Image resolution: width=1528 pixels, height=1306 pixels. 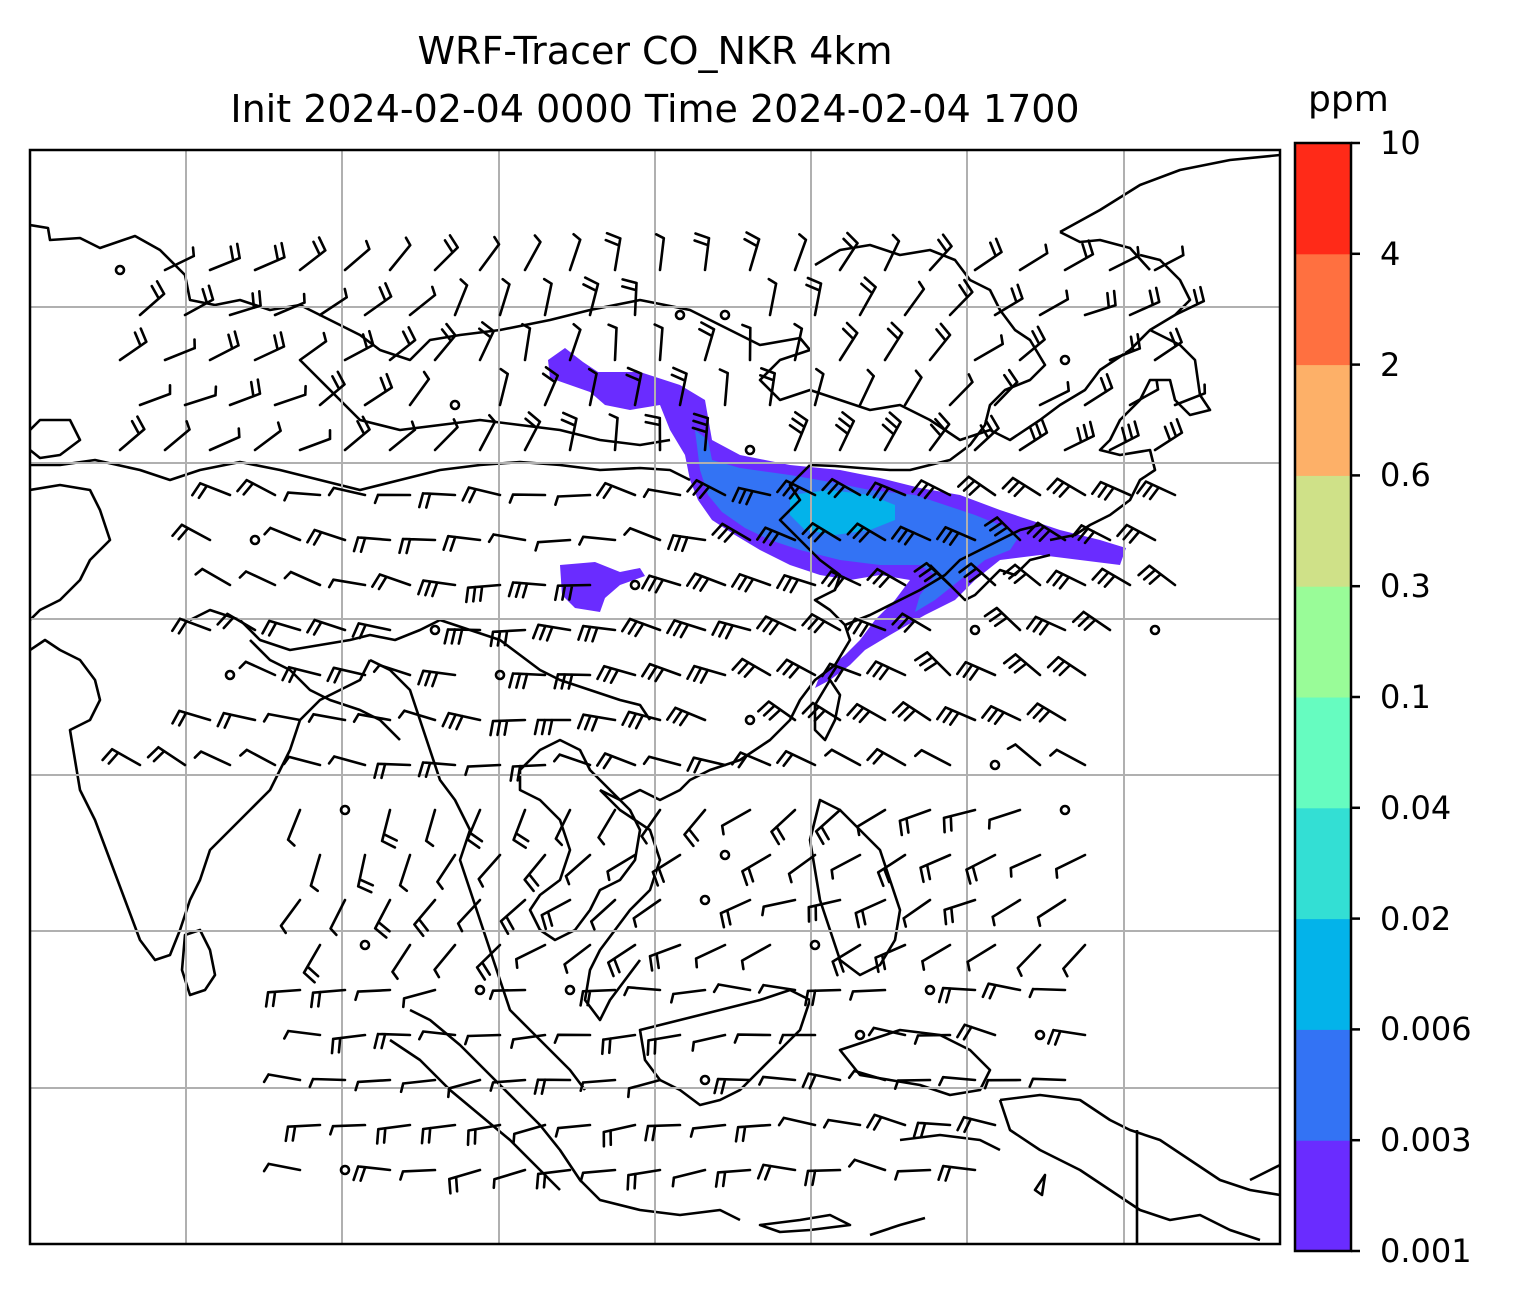 I want to click on colorbar-tick-label: 4, so click(x=1390, y=253).